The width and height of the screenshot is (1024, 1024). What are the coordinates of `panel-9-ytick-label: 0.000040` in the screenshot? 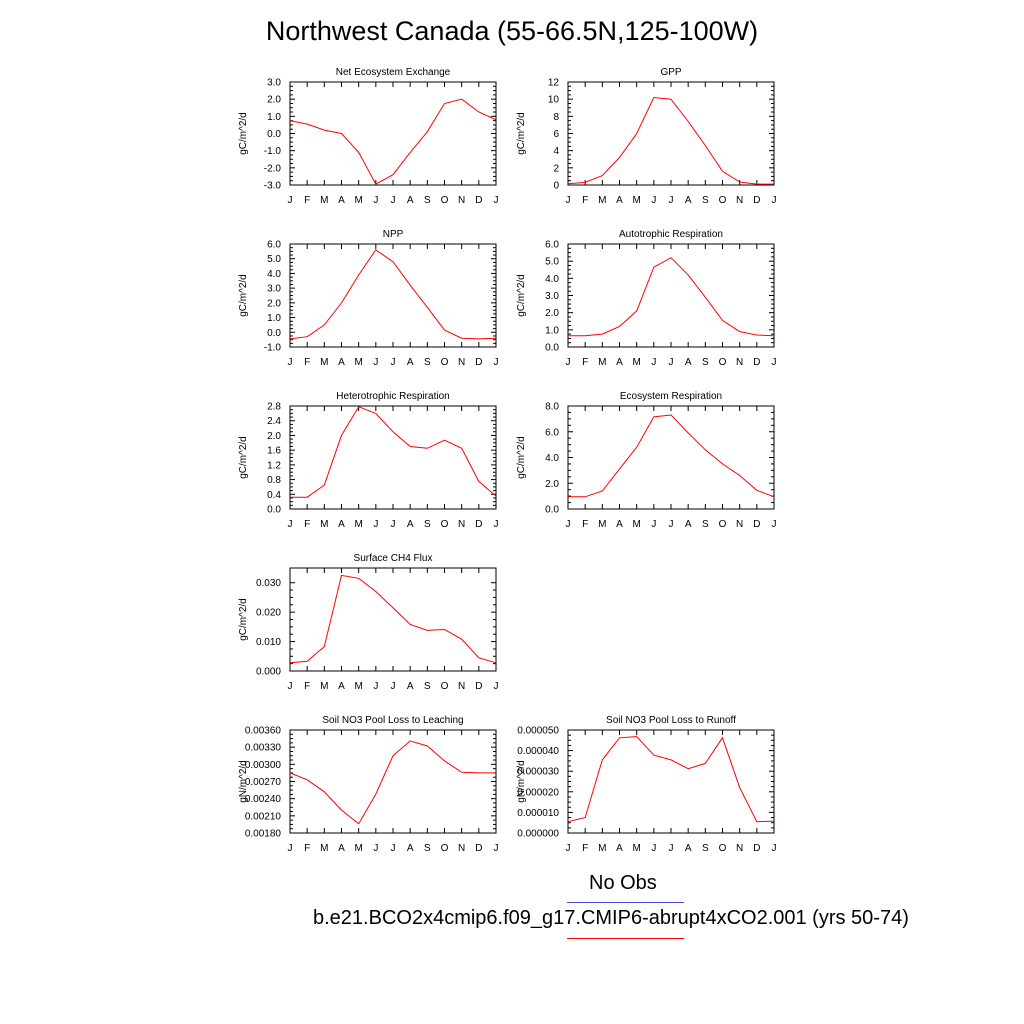 It's located at (538, 751).